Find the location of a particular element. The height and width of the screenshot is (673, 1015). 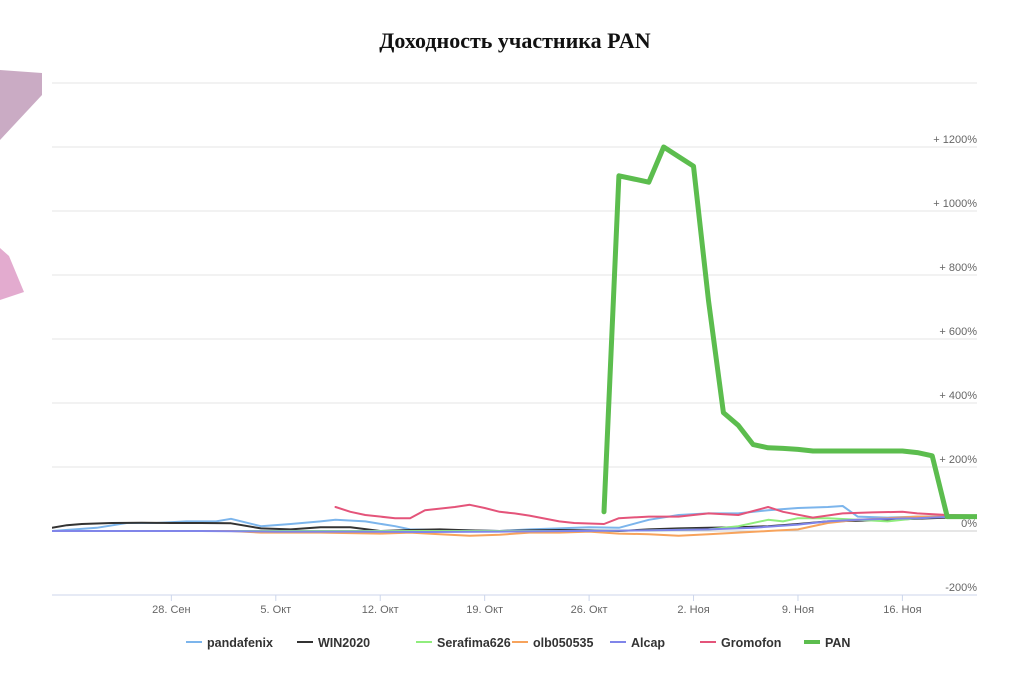

decor-shape-bottom is located at coordinates (12, 274).